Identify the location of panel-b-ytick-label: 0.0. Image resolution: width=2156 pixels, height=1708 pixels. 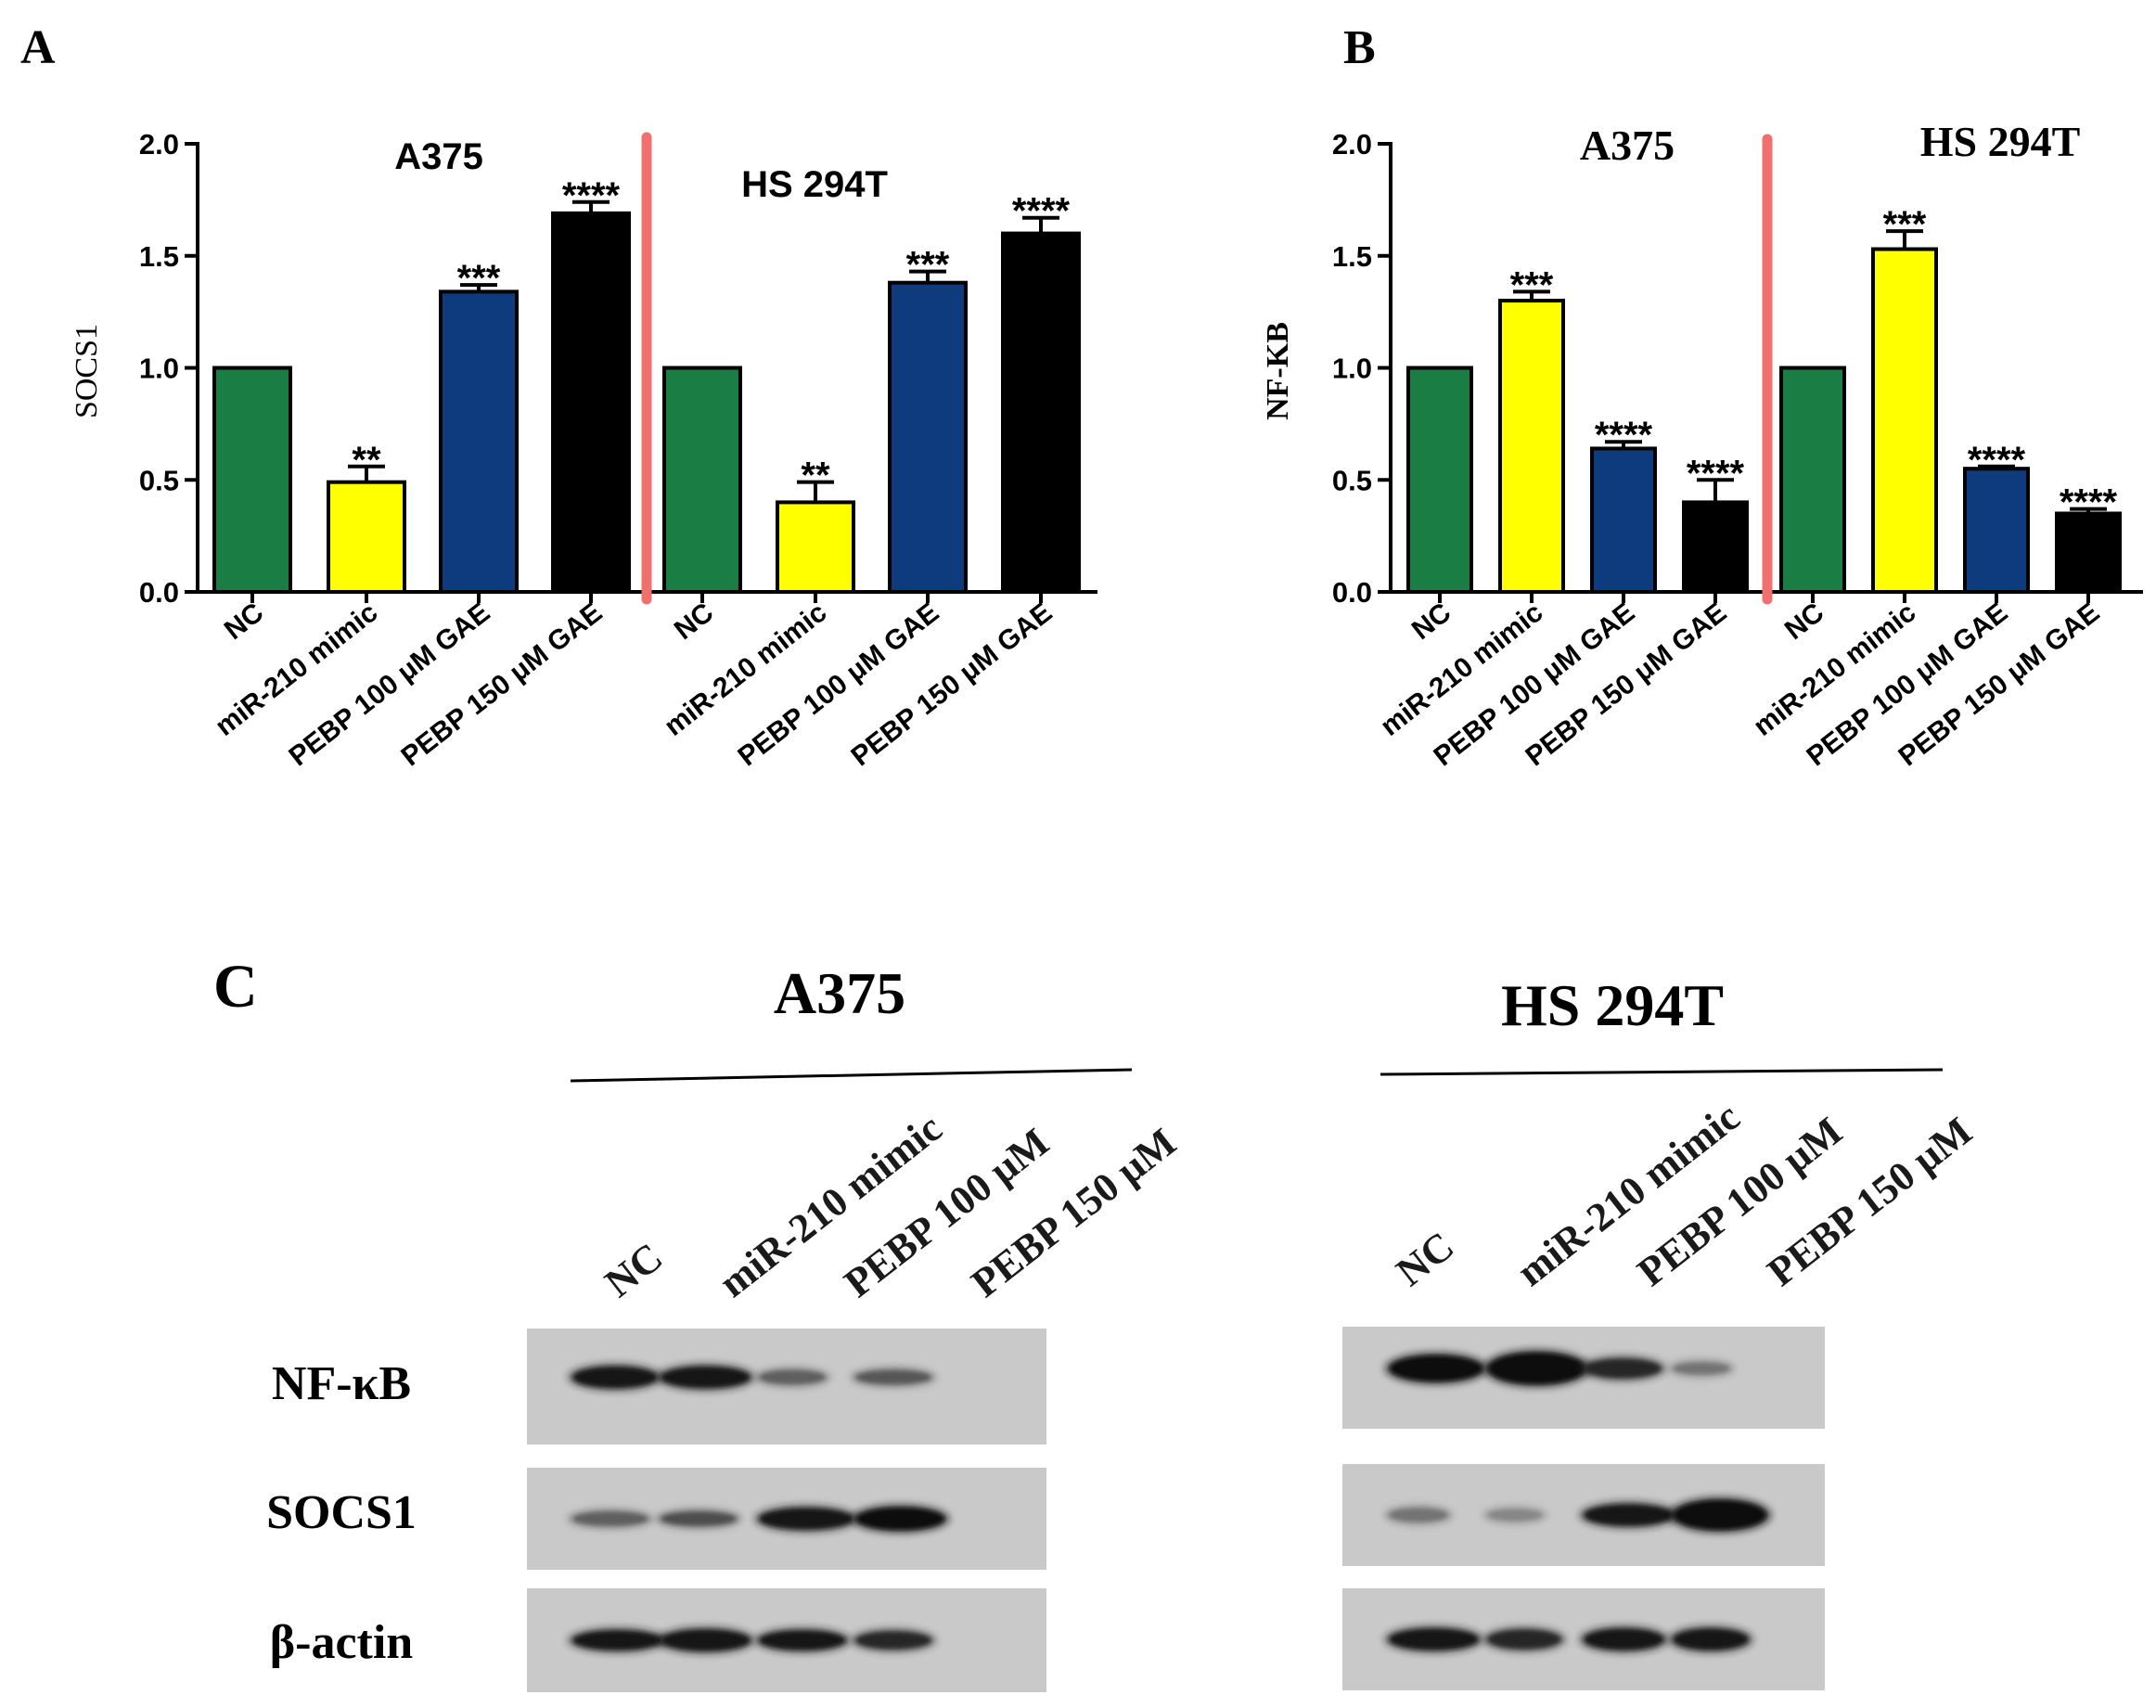
(1352, 592).